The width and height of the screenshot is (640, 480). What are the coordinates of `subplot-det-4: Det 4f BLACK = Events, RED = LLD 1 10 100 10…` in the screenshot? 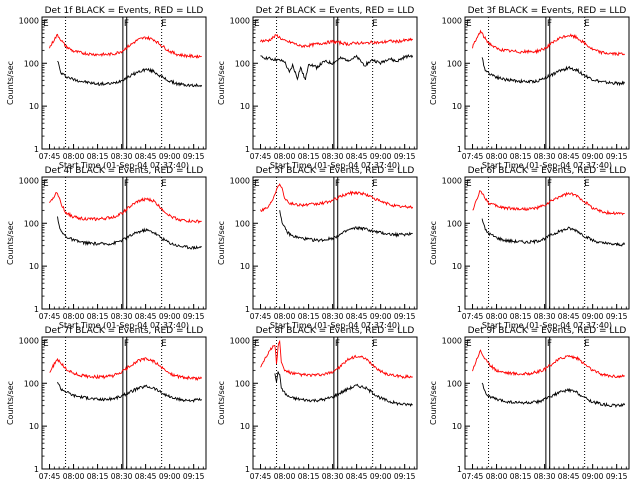 It's located at (106, 248).